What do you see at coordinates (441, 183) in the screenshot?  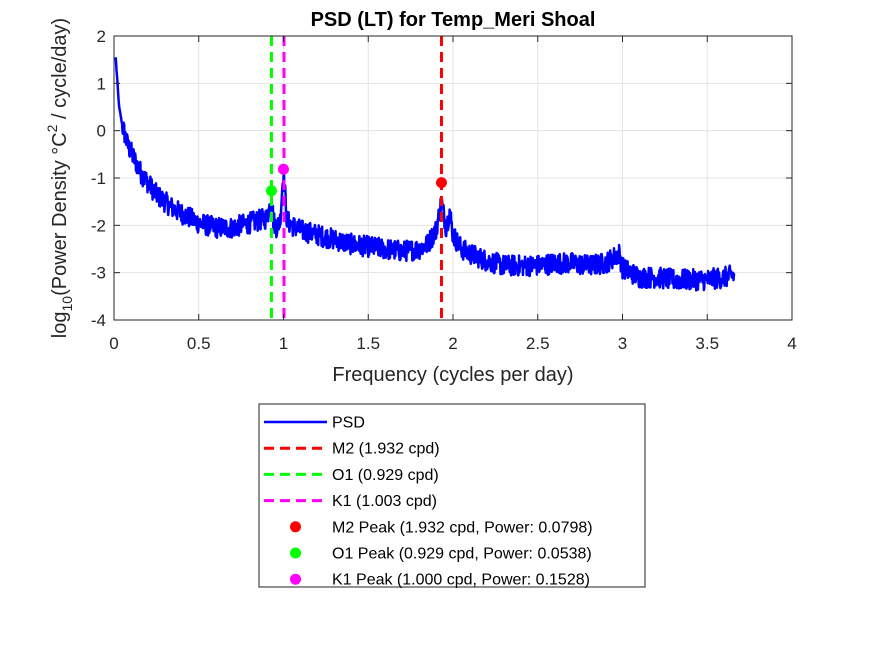 I see `peak-marker-m2` at bounding box center [441, 183].